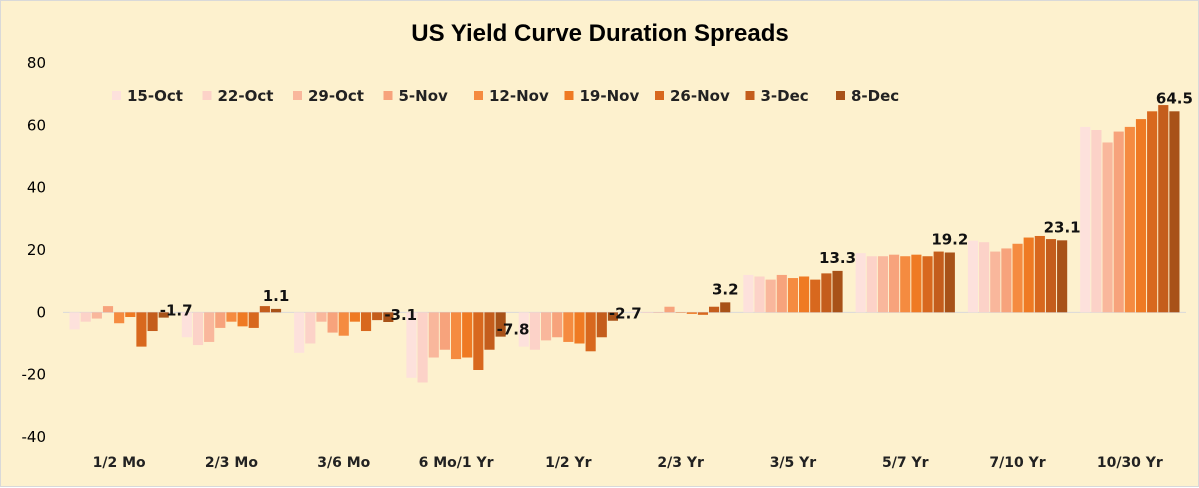  I want to click on data-label: 19.2, so click(949, 239).